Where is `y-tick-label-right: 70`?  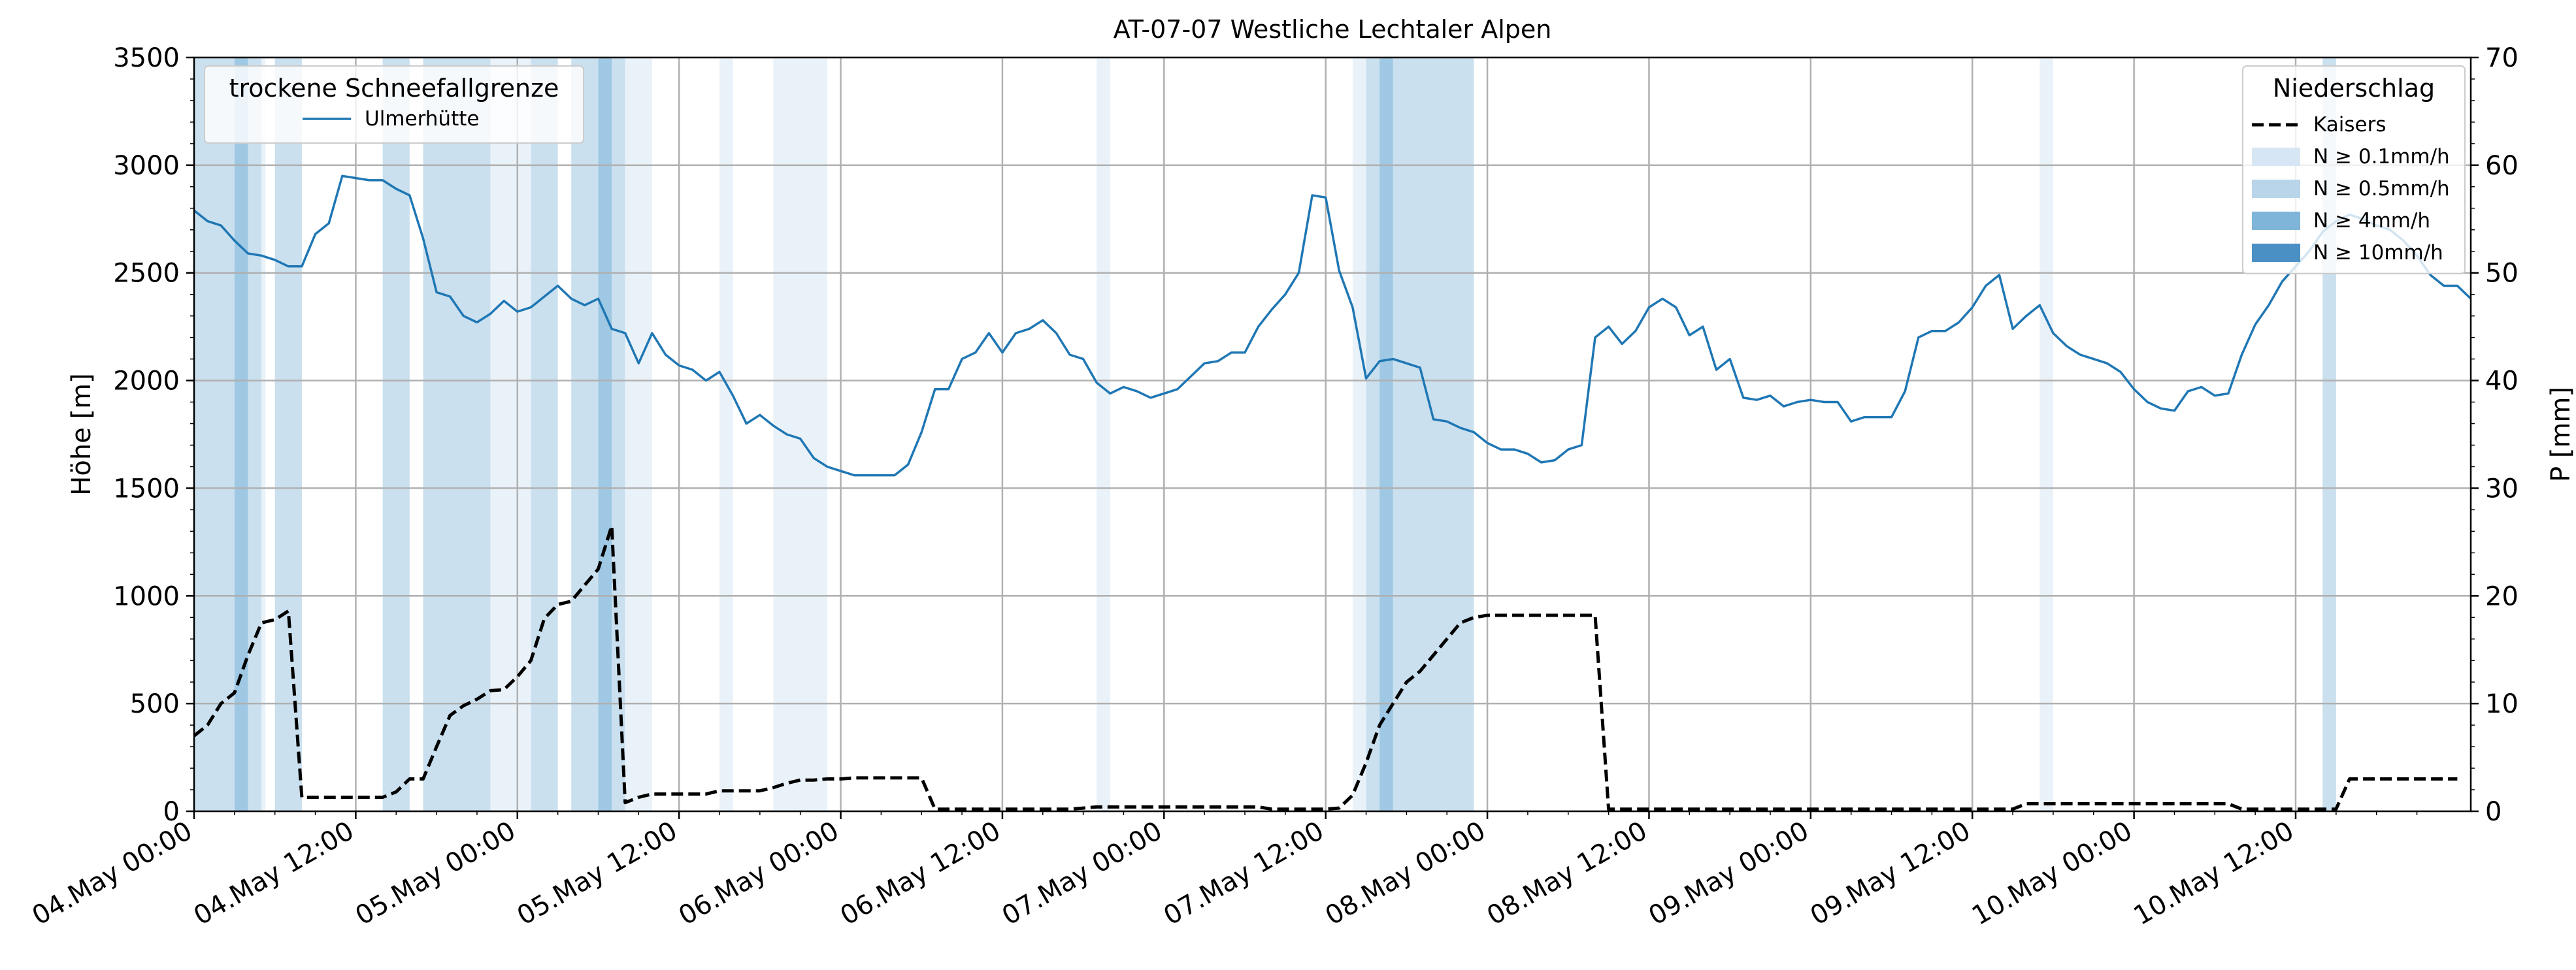 y-tick-label-right: 70 is located at coordinates (2501, 58).